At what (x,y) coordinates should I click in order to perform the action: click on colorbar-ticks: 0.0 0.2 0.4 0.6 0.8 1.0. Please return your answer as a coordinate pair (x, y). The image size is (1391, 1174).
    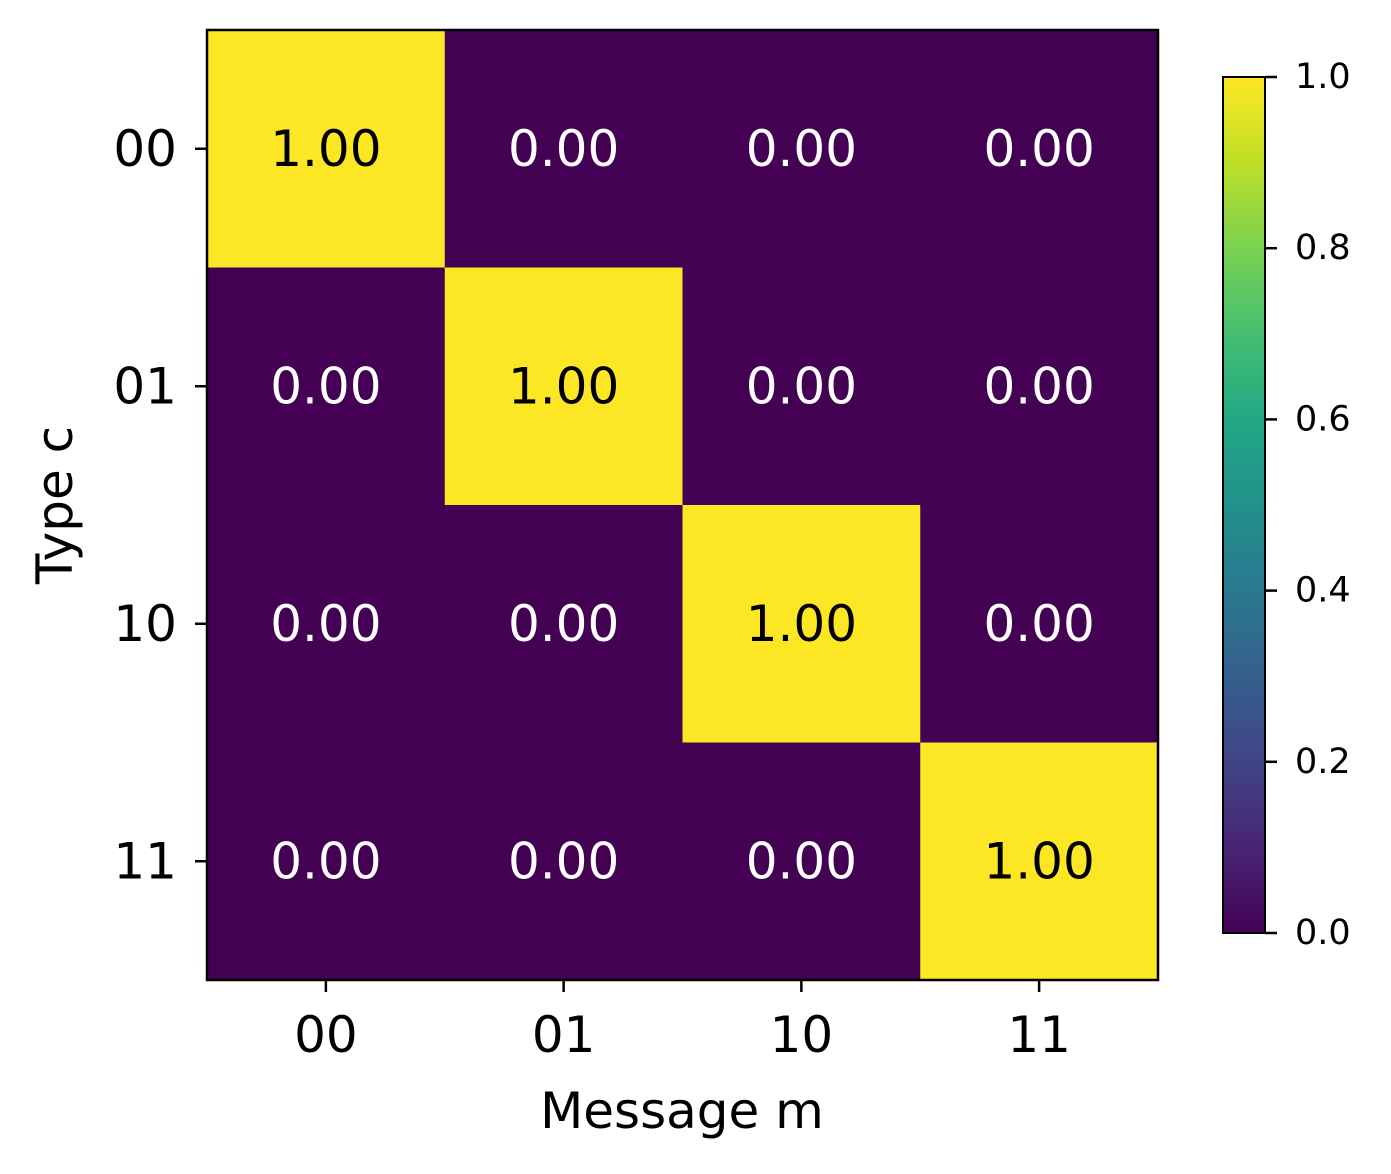
    Looking at the image, I should click on (1308, 505).